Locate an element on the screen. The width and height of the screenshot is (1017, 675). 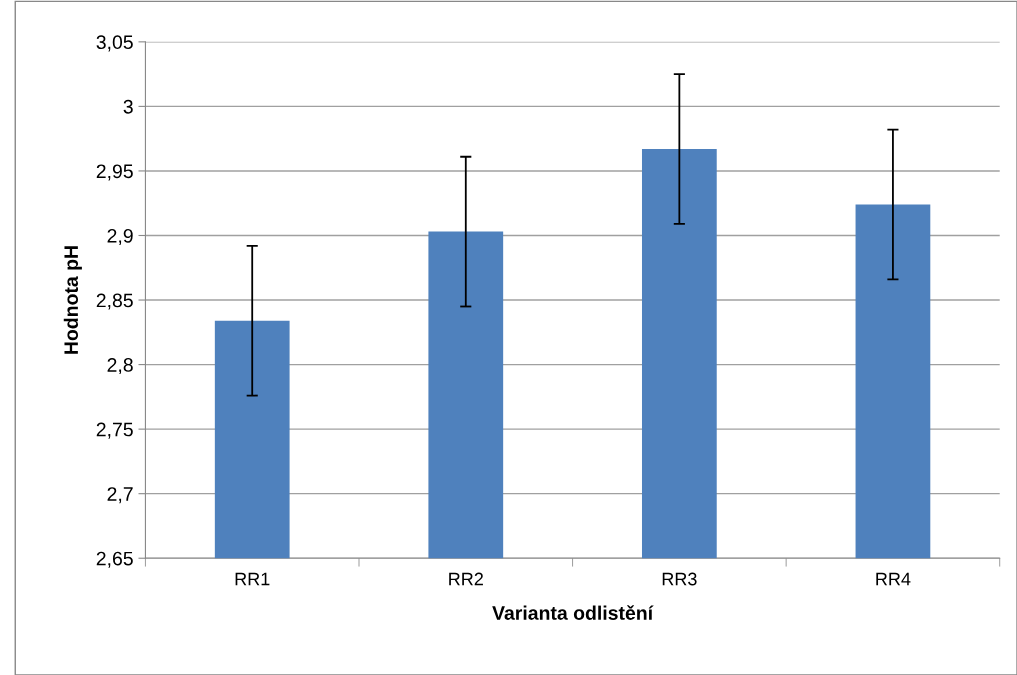
x-tick-label: RR4 is located at coordinates (893, 579).